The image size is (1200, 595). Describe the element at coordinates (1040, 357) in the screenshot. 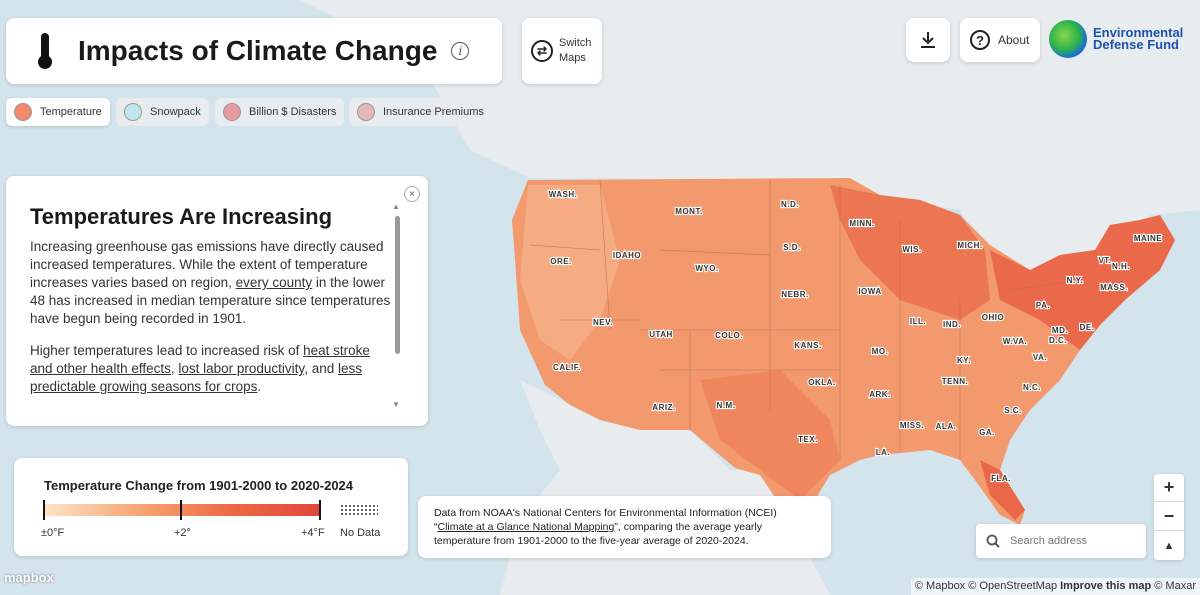

I see `state-label: VA.` at that location.